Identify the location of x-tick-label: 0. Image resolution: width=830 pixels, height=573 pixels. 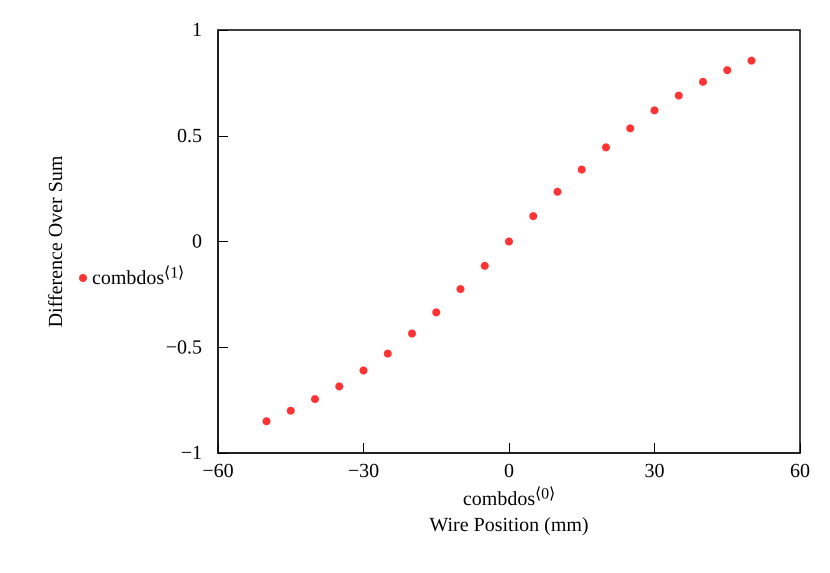
(509, 471).